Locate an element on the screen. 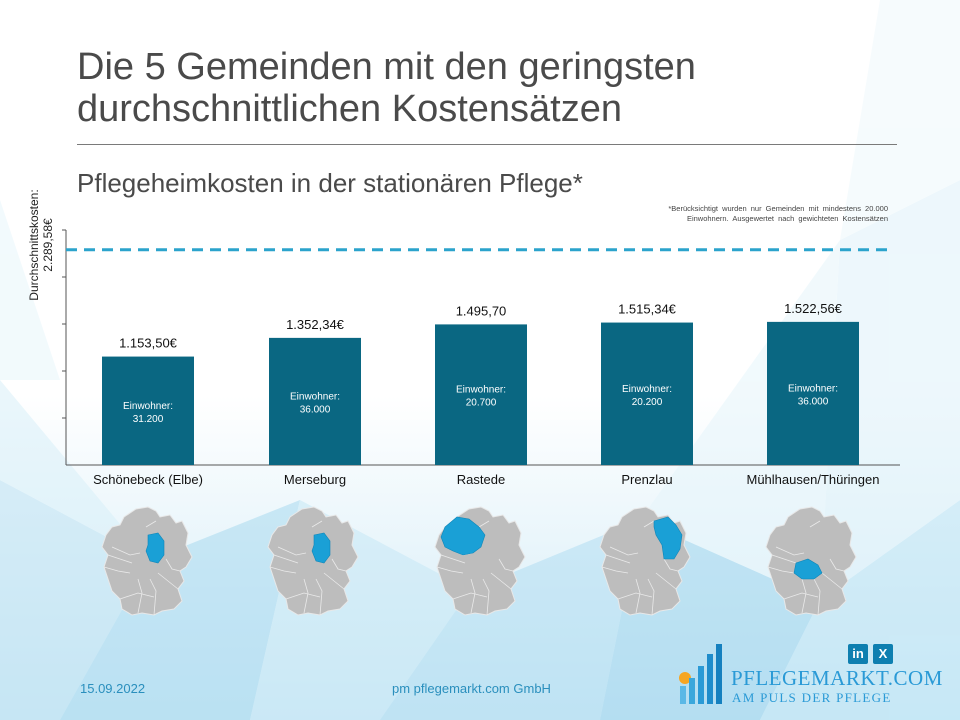  title-line-1: Die 5 Gemeinden mit den geringsten is located at coordinates (386, 67).